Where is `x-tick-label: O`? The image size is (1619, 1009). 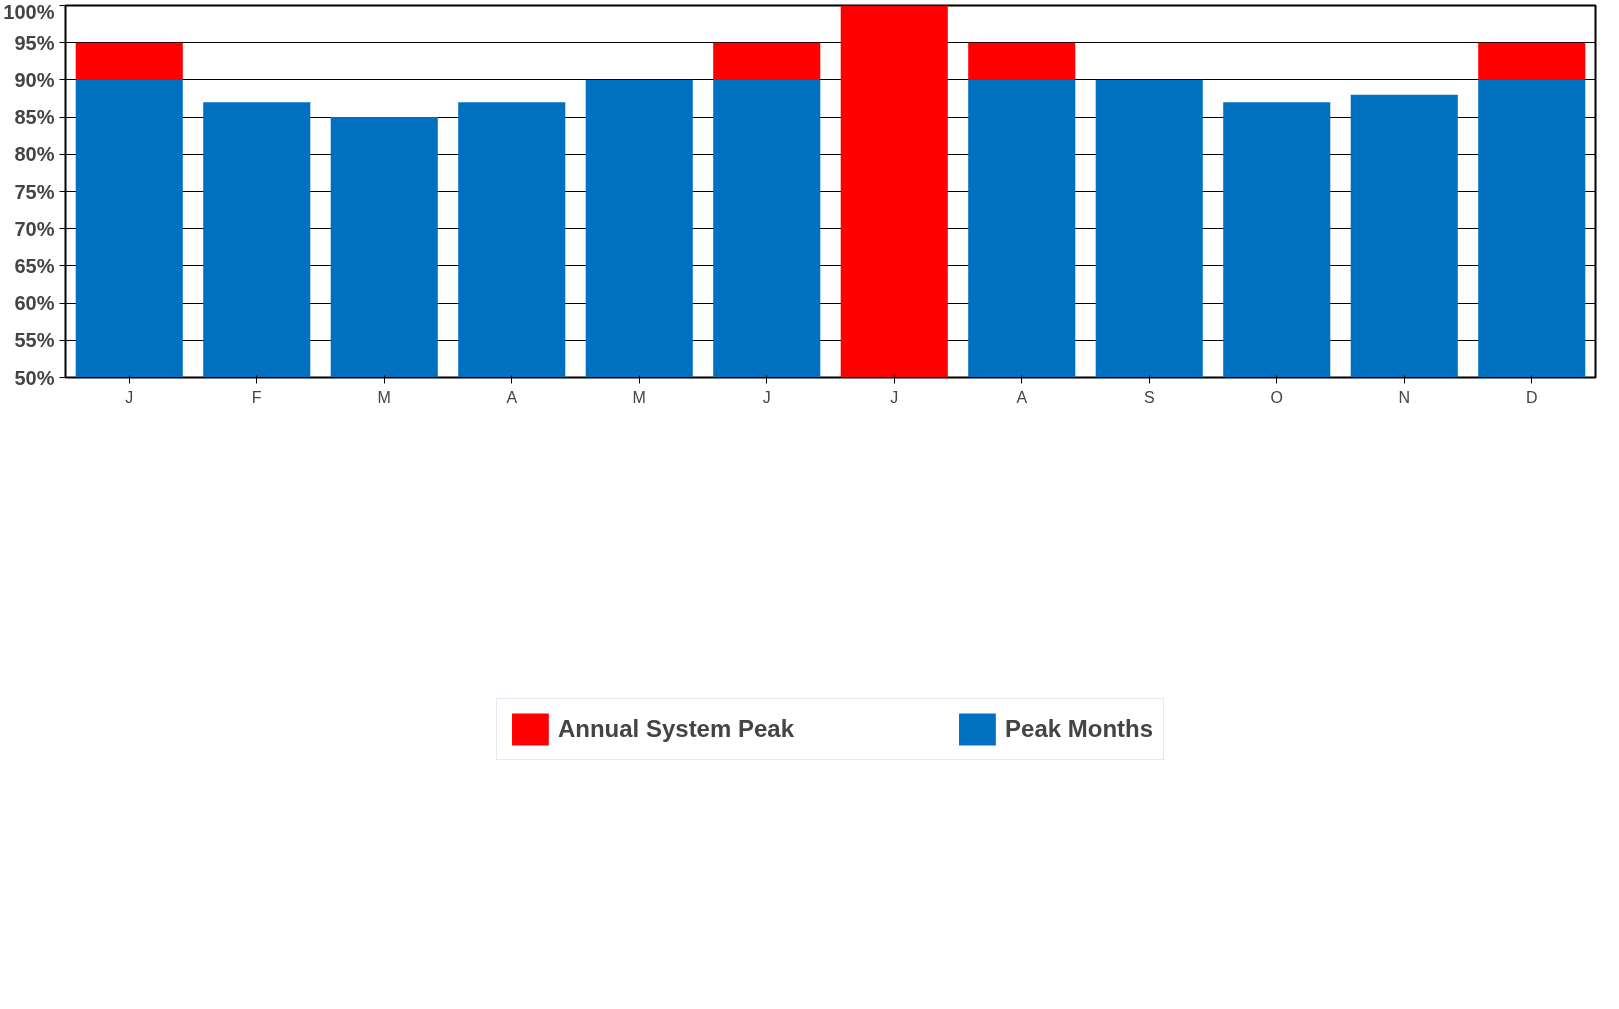 x-tick-label: O is located at coordinates (1276, 397).